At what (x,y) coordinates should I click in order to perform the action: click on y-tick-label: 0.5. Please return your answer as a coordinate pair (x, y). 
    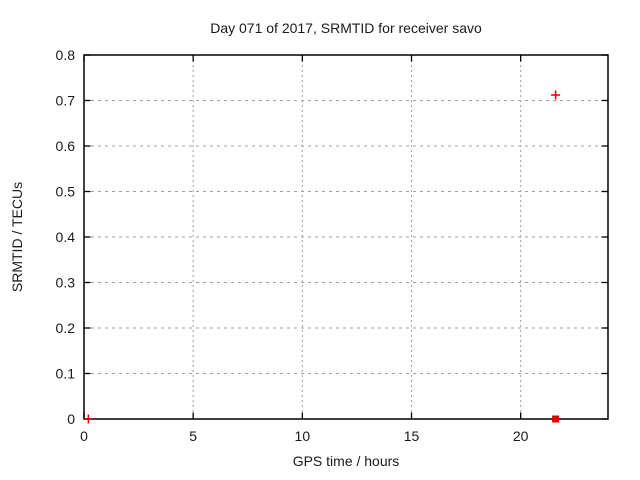
    Looking at the image, I should click on (66, 192).